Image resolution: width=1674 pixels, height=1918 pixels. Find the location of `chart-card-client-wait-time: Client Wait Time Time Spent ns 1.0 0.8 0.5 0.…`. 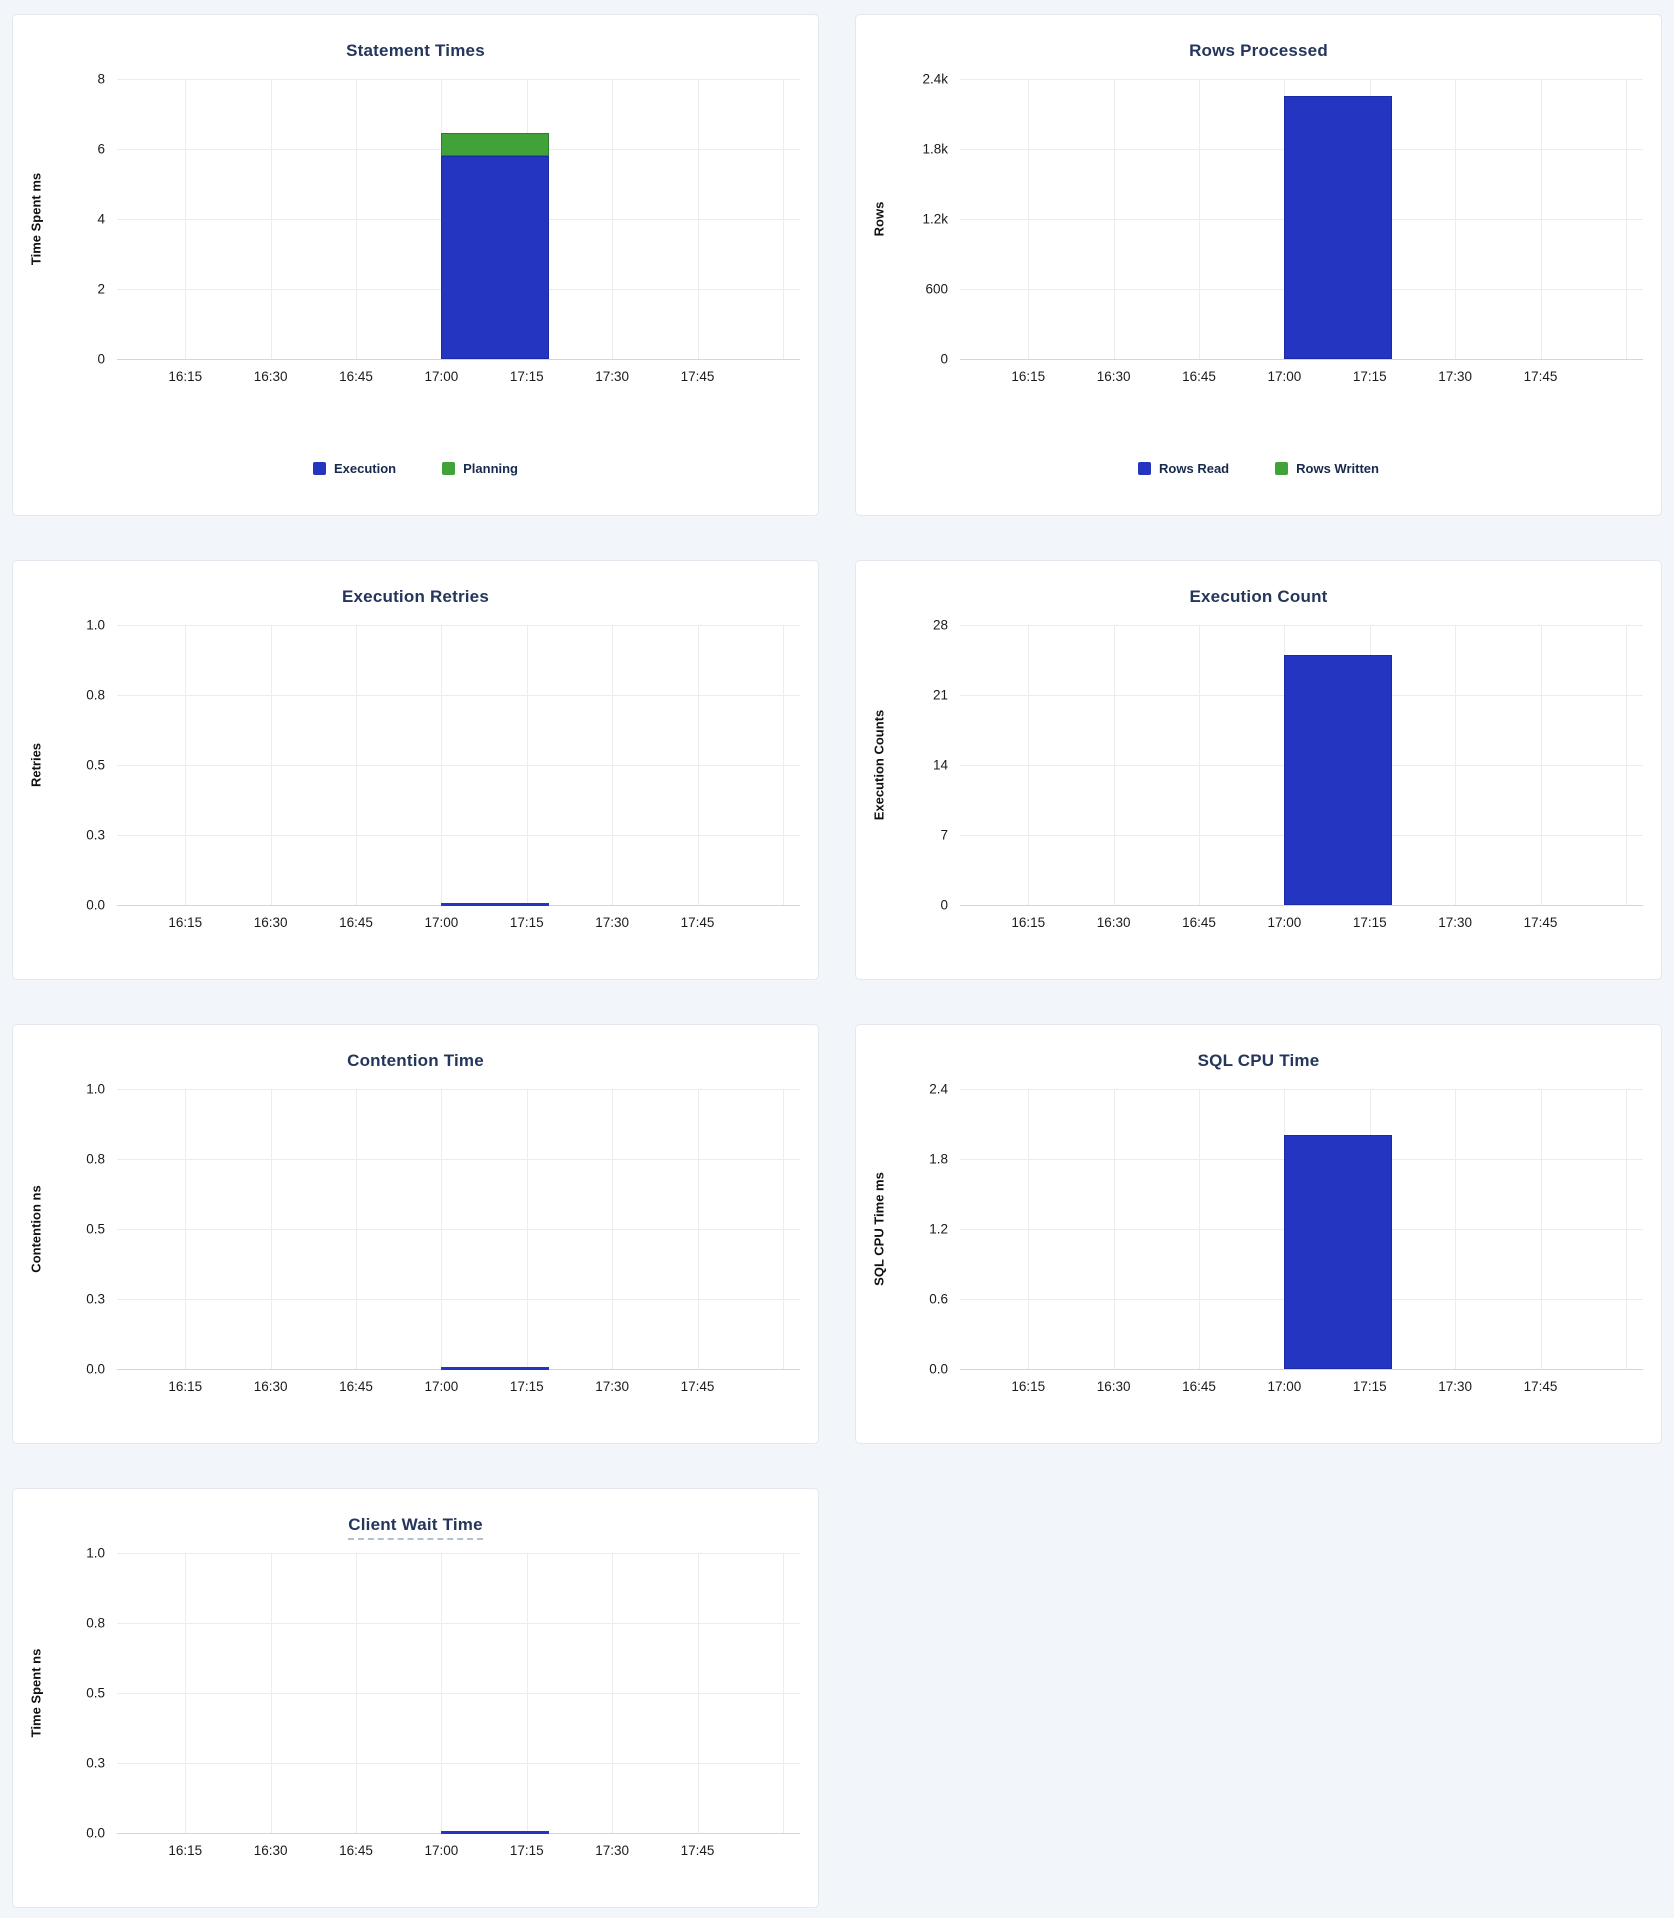

chart-card-client-wait-time: Client Wait Time Time Spent ns 1.0 0.8 0.5 0.… is located at coordinates (415, 1698).